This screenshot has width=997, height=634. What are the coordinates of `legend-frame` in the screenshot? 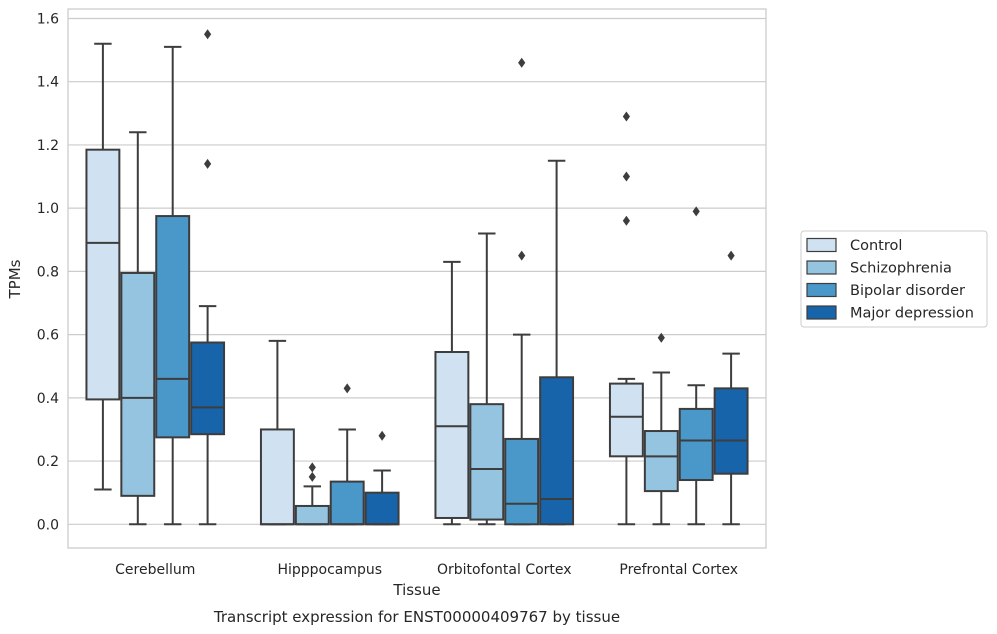 It's located at (894, 279).